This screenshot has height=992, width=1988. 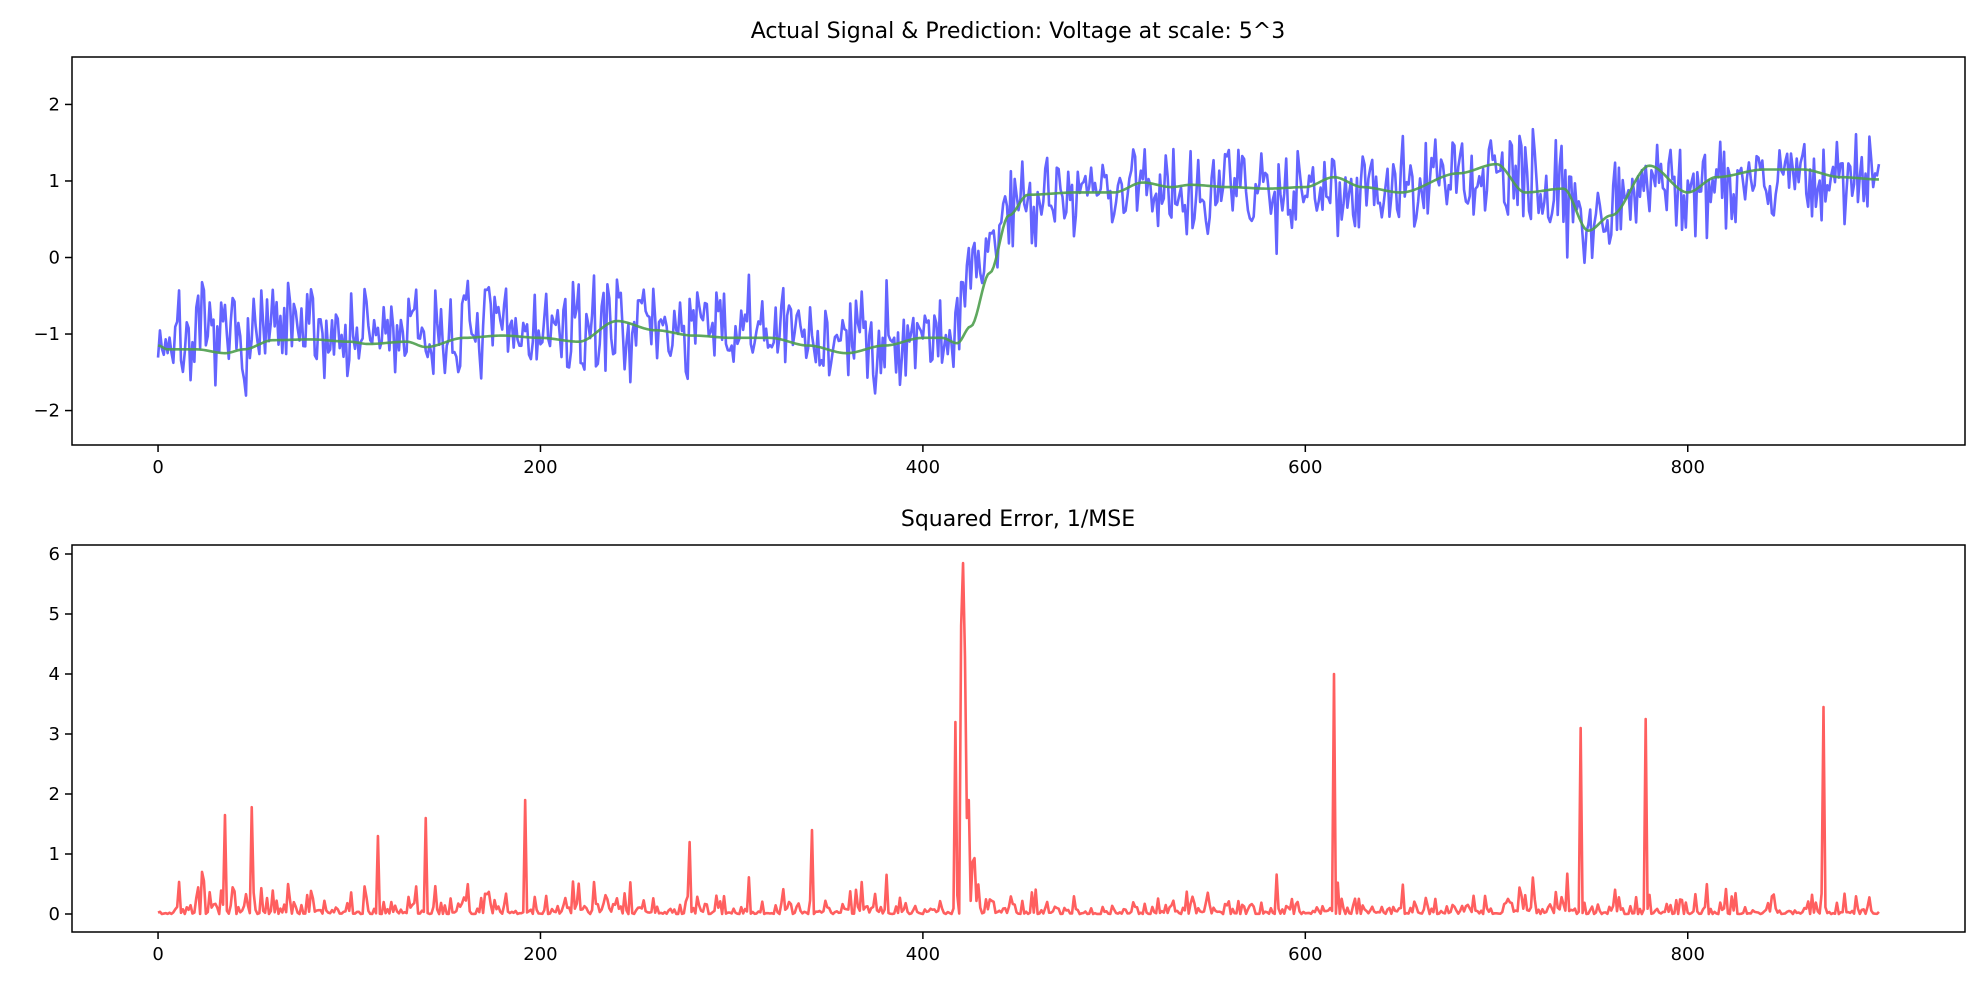 I want to click on y-tick-label: 6, so click(x=54, y=554).